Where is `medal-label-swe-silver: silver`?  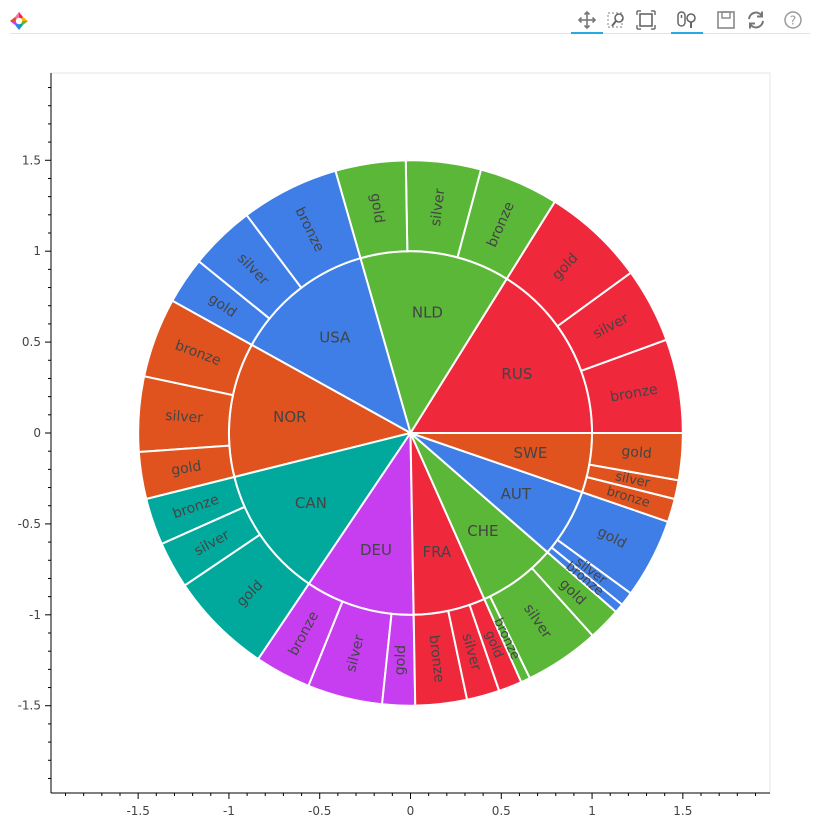 medal-label-swe-silver: silver is located at coordinates (633, 480).